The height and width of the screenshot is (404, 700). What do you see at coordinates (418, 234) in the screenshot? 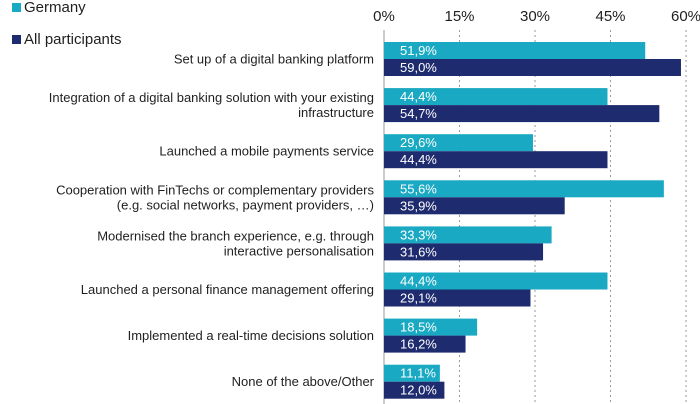
I see `data-label: 33,3%` at bounding box center [418, 234].